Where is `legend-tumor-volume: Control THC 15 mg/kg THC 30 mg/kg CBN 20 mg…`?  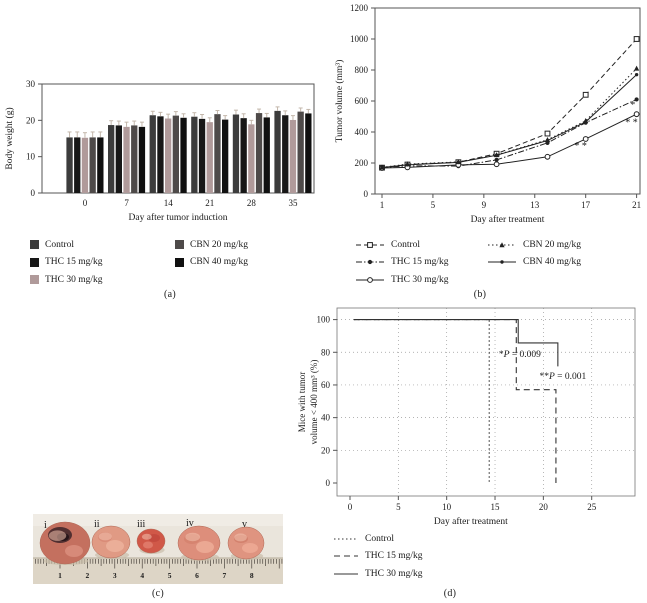 legend-tumor-volume: Control THC 15 mg/kg THC 30 mg/kg CBN 20 mg… is located at coordinates (500, 264).